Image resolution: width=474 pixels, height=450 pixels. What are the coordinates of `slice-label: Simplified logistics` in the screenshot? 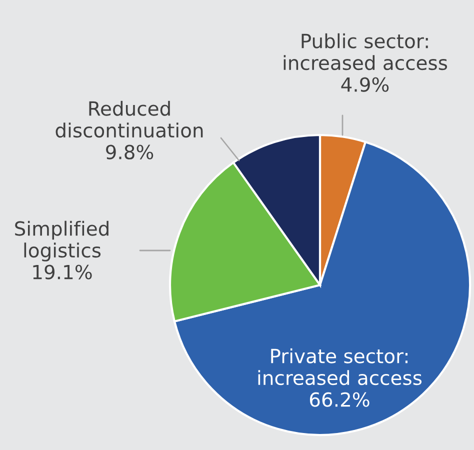 It's located at (61, 241).